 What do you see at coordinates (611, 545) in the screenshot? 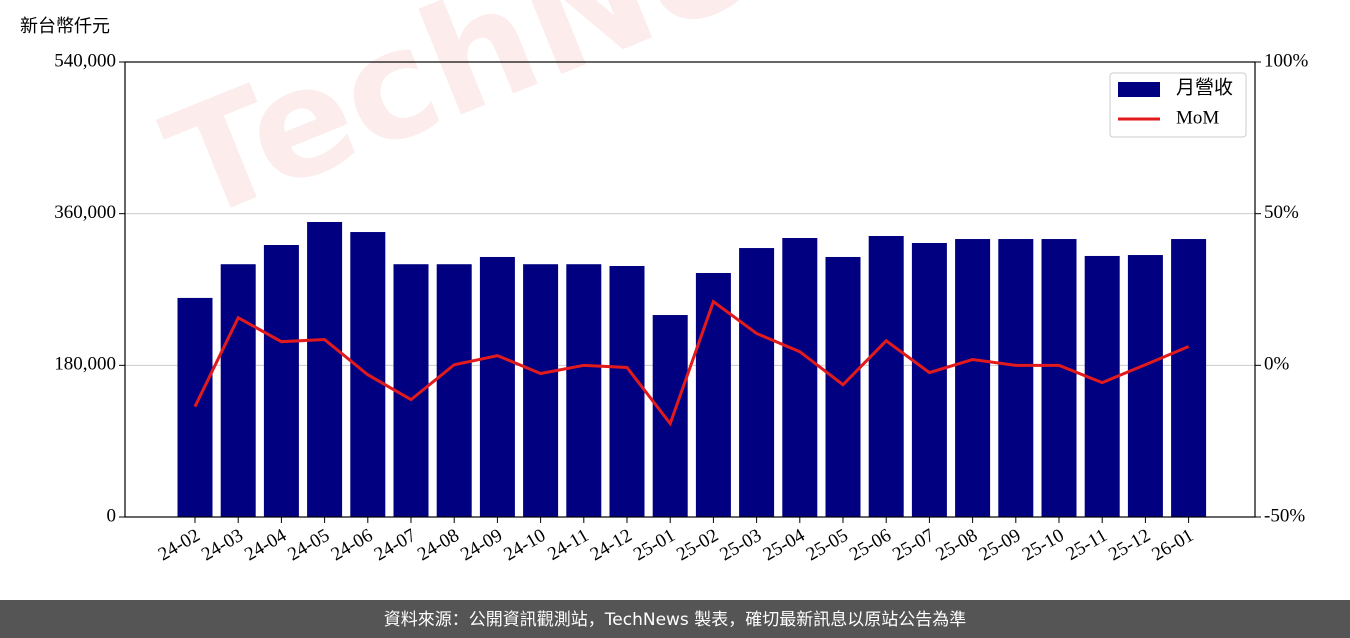
I see `x-tick-label: 24-12` at bounding box center [611, 545].